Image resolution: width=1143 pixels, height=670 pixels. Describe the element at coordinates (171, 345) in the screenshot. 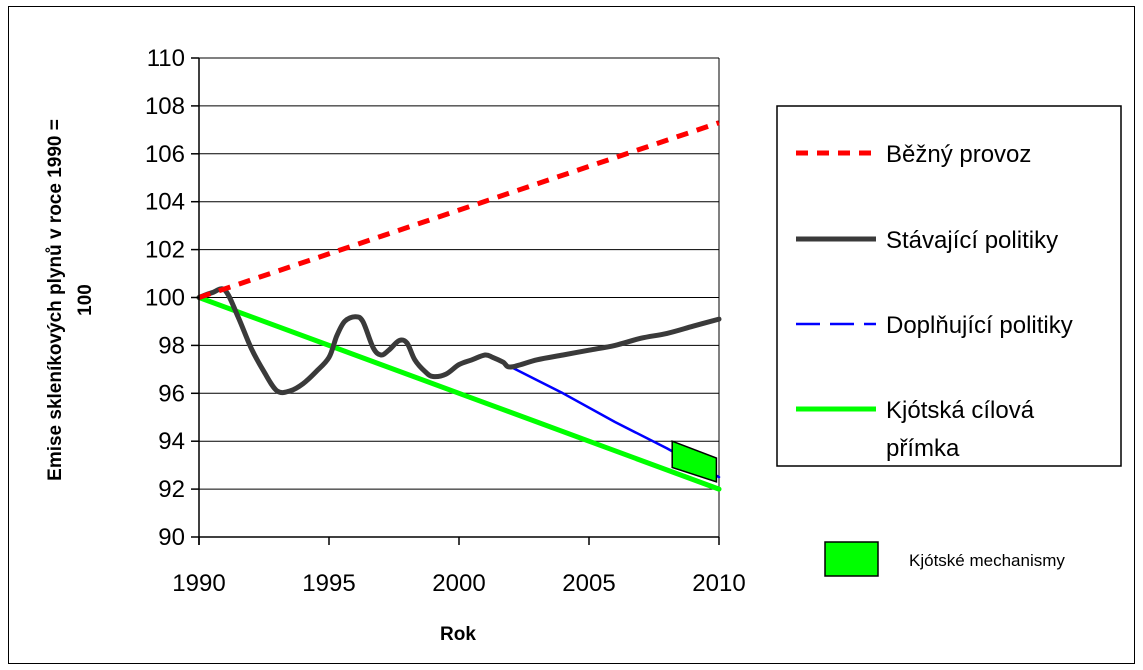

I see `y-tick-label-98: 98` at that location.